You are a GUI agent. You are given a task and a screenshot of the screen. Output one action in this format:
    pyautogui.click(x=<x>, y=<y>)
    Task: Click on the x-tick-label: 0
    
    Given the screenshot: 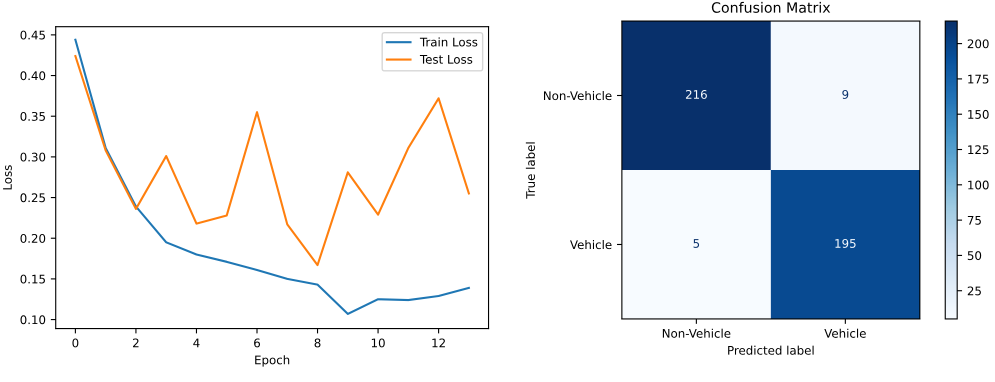 What is the action you would take?
    pyautogui.click(x=75, y=343)
    